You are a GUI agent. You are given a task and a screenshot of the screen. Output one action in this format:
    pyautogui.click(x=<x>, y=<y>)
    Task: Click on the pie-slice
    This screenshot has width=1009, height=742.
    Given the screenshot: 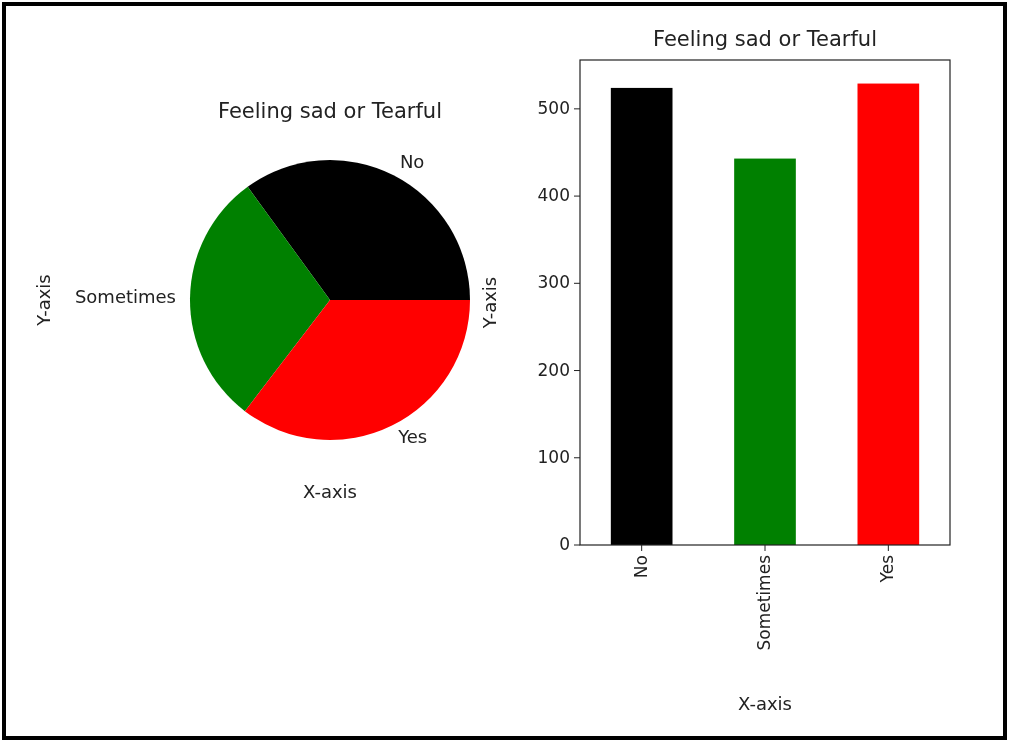 What is the action you would take?
    pyautogui.click(x=260, y=299)
    